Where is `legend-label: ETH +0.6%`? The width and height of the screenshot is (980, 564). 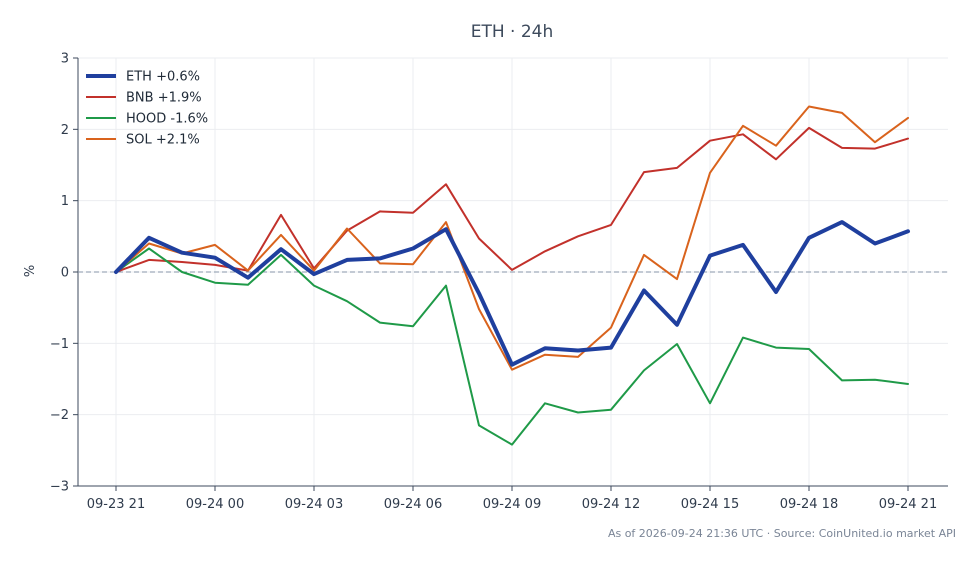
legend-label: ETH +0.6% is located at coordinates (163, 77).